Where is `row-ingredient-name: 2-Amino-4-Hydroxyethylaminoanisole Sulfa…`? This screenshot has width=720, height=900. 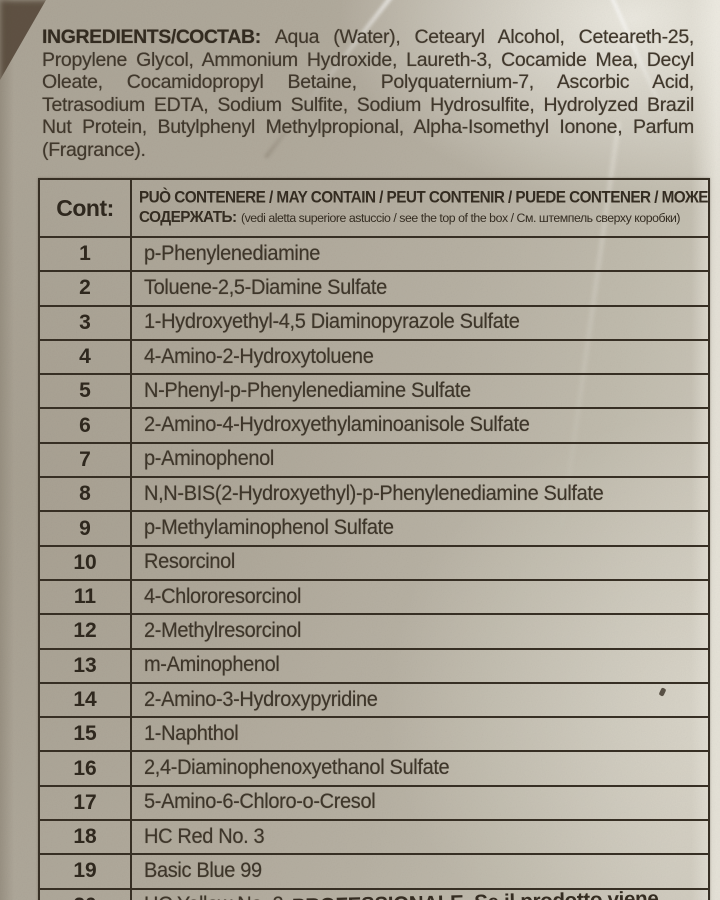
row-ingredient-name: 2-Amino-4-Hydroxyethylaminoanisole Sulfa… is located at coordinates (337, 425).